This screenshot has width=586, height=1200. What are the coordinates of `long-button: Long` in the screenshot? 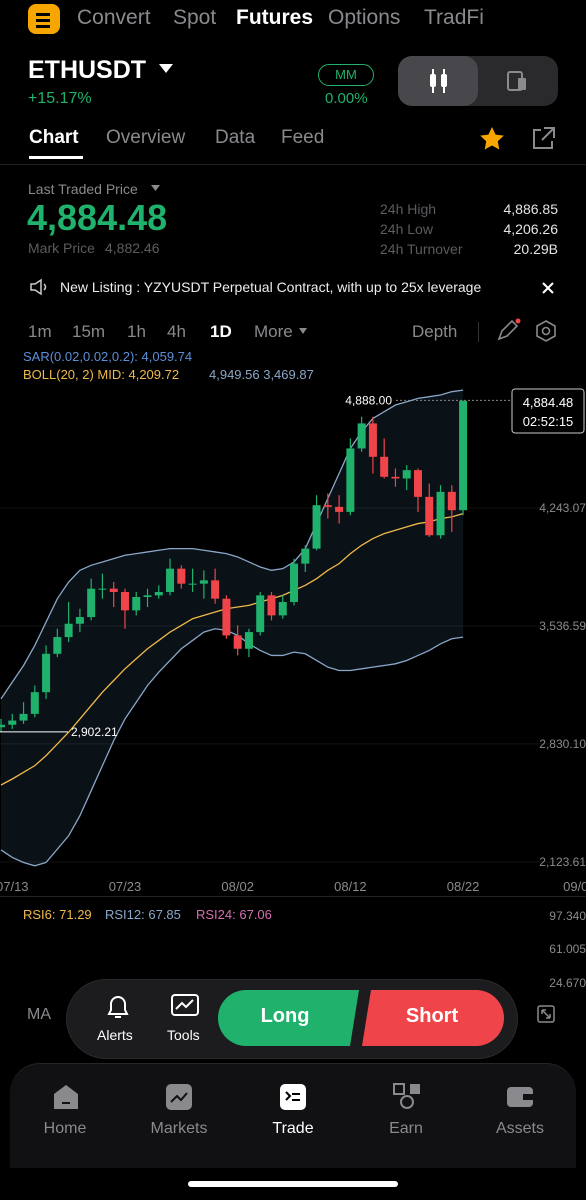 It's located at (285, 1016).